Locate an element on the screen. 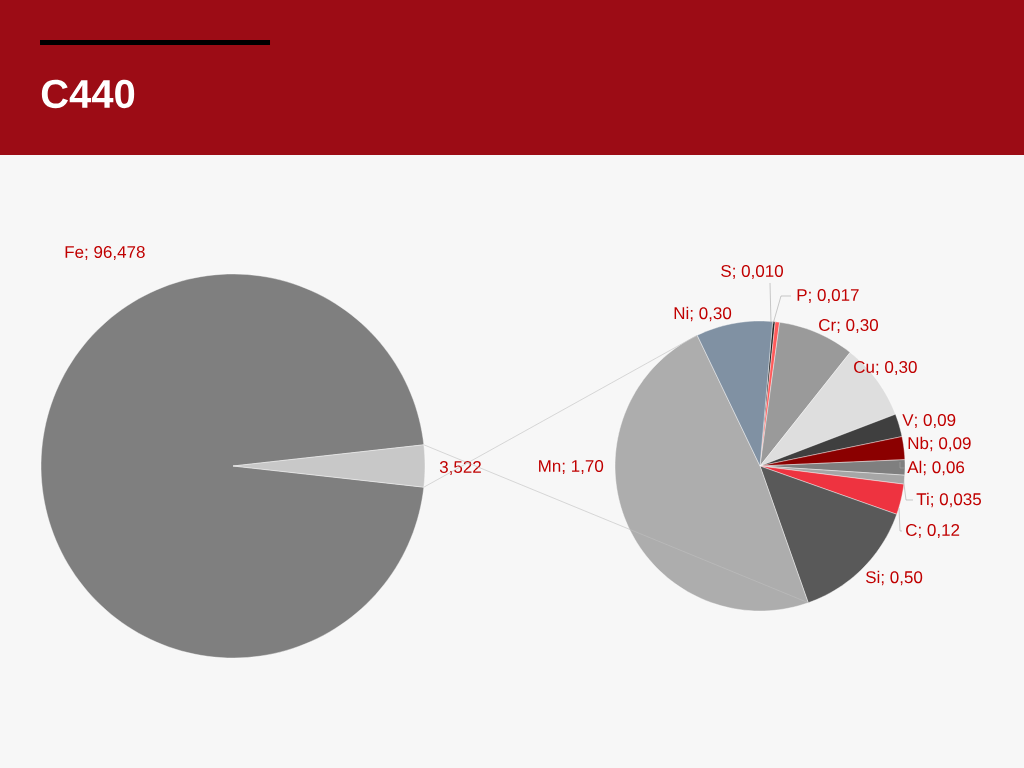  data-label: 3,522 is located at coordinates (460, 468).